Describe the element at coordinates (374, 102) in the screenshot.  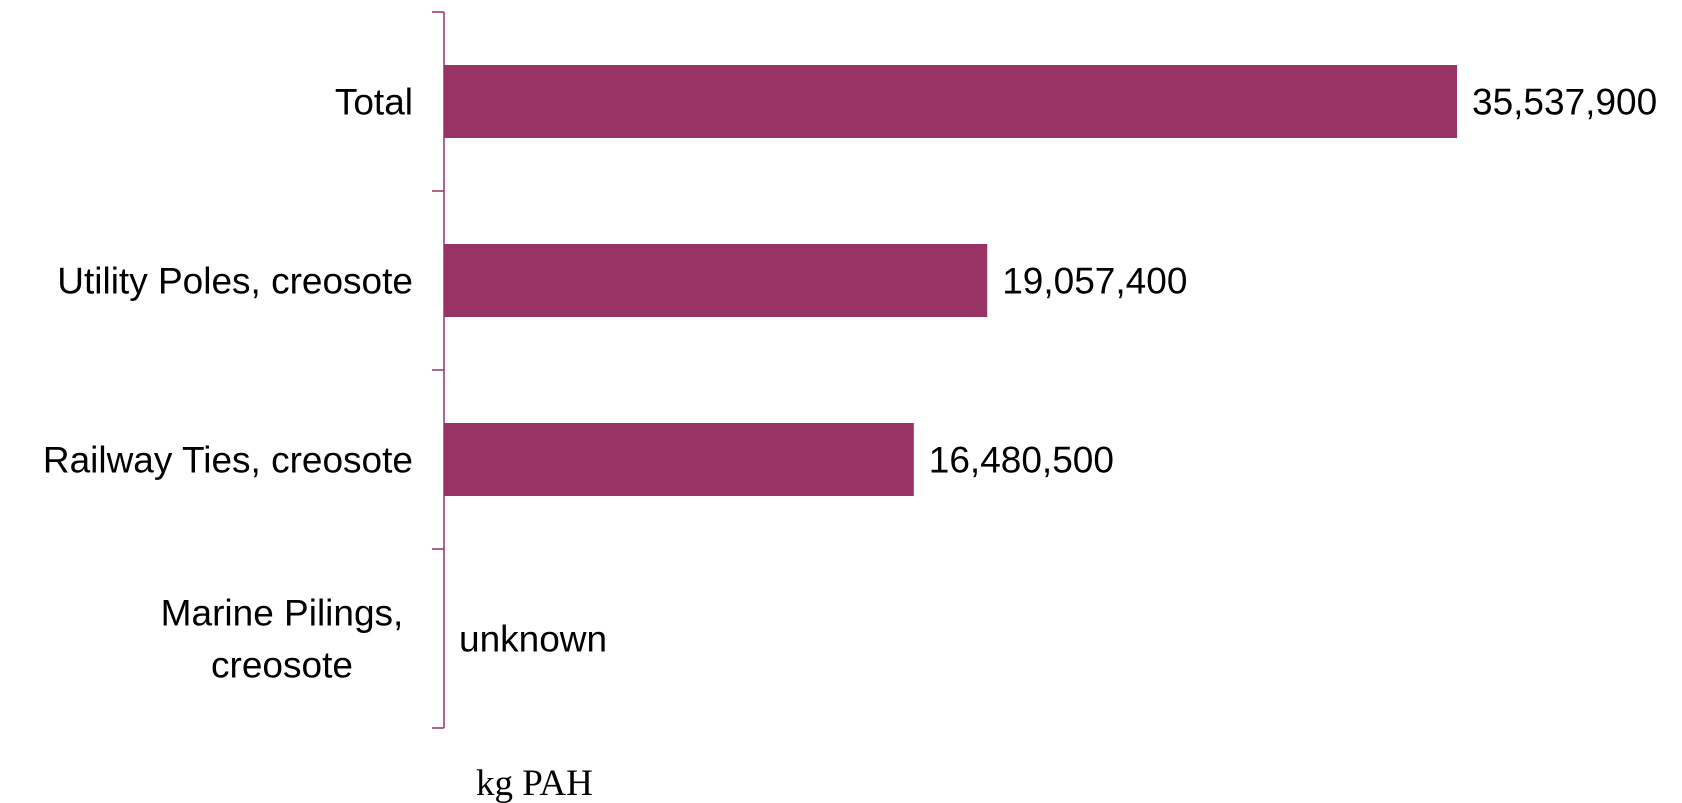
I see `category-label: Total` at that location.